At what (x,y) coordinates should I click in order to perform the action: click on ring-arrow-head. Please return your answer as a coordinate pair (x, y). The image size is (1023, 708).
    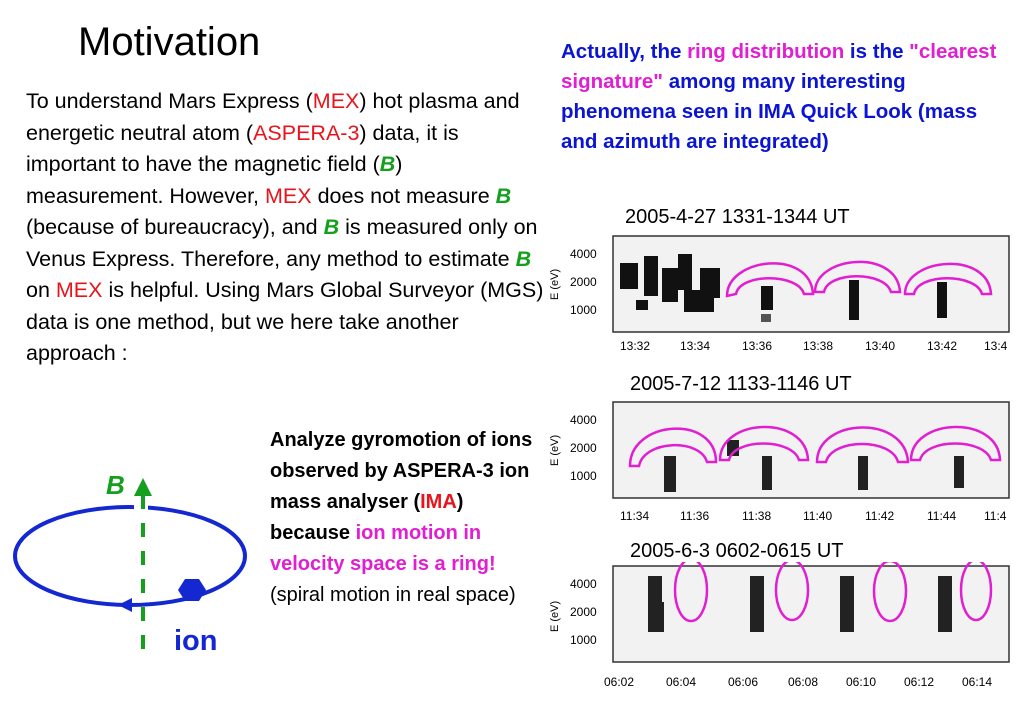
    Looking at the image, I should click on (125, 605).